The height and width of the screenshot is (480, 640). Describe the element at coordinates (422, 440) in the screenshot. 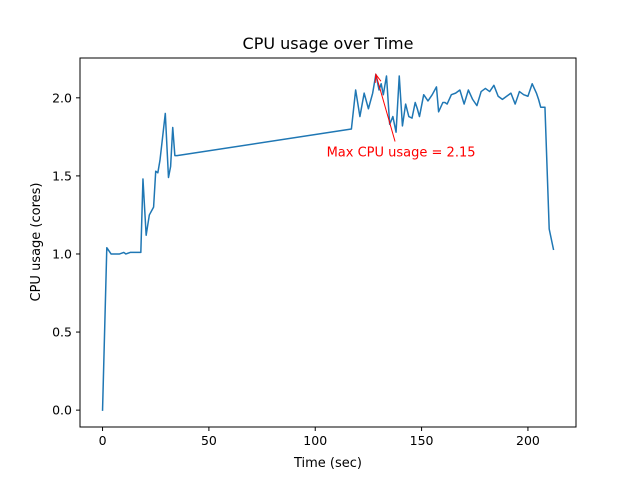

I see `x-tick-label: 150` at that location.